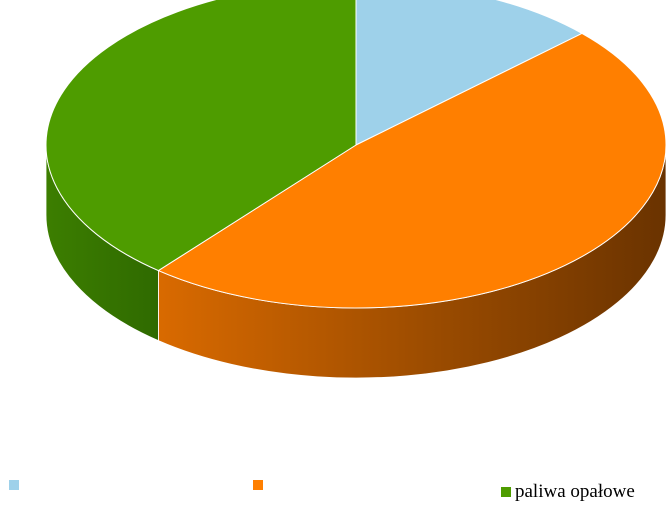  Describe the element at coordinates (575, 491) in the screenshot. I see `legend-label: paliwa opałowe` at that location.